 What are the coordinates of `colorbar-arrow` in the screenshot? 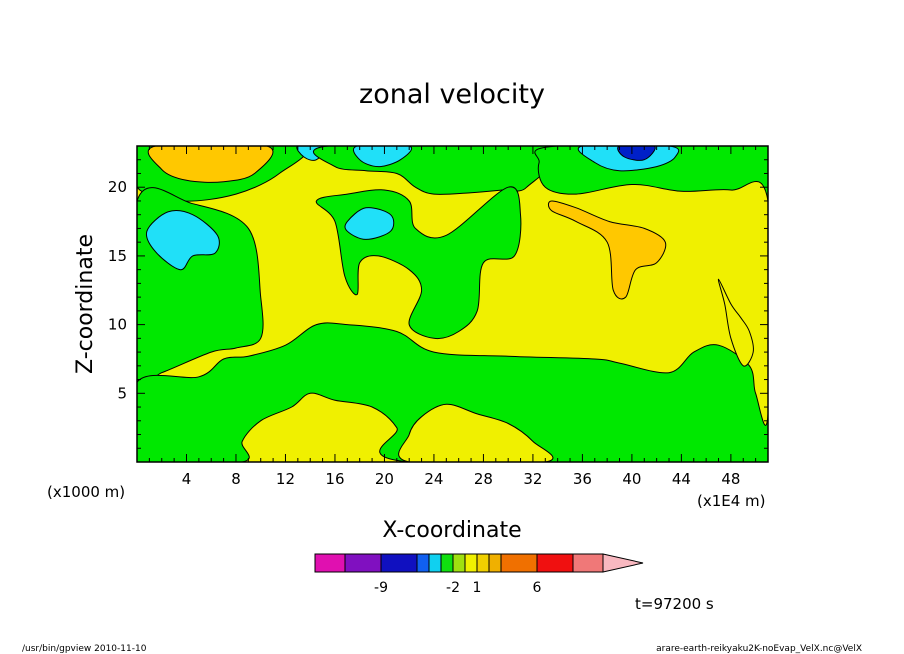 It's located at (623, 563).